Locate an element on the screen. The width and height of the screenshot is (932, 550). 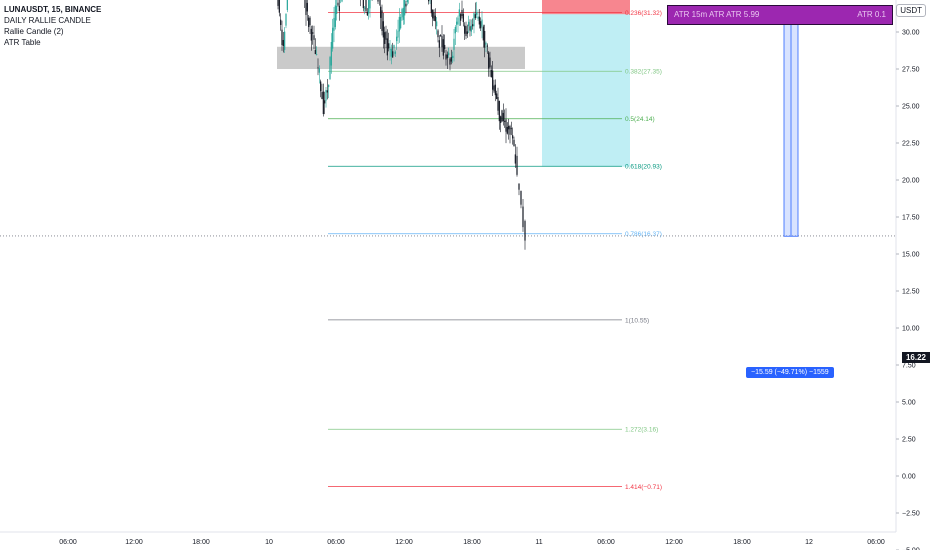
indicator-rallie-candle: Rallie Candle (2) is located at coordinates (34, 31).